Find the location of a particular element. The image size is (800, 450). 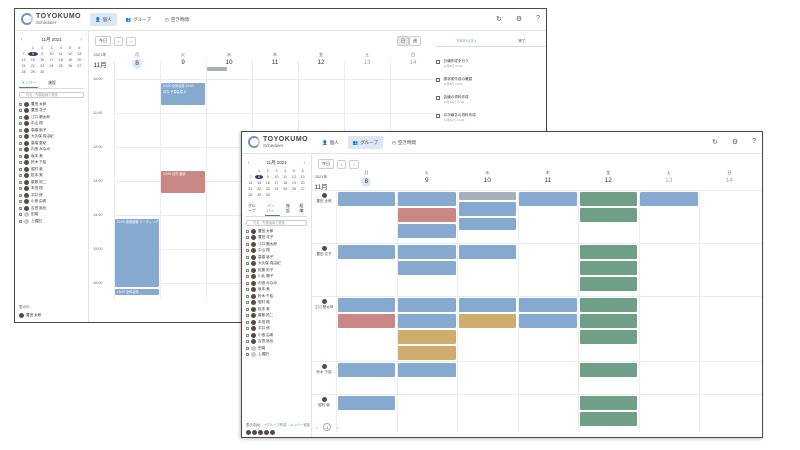

today-button: 今日 is located at coordinates (103, 41).